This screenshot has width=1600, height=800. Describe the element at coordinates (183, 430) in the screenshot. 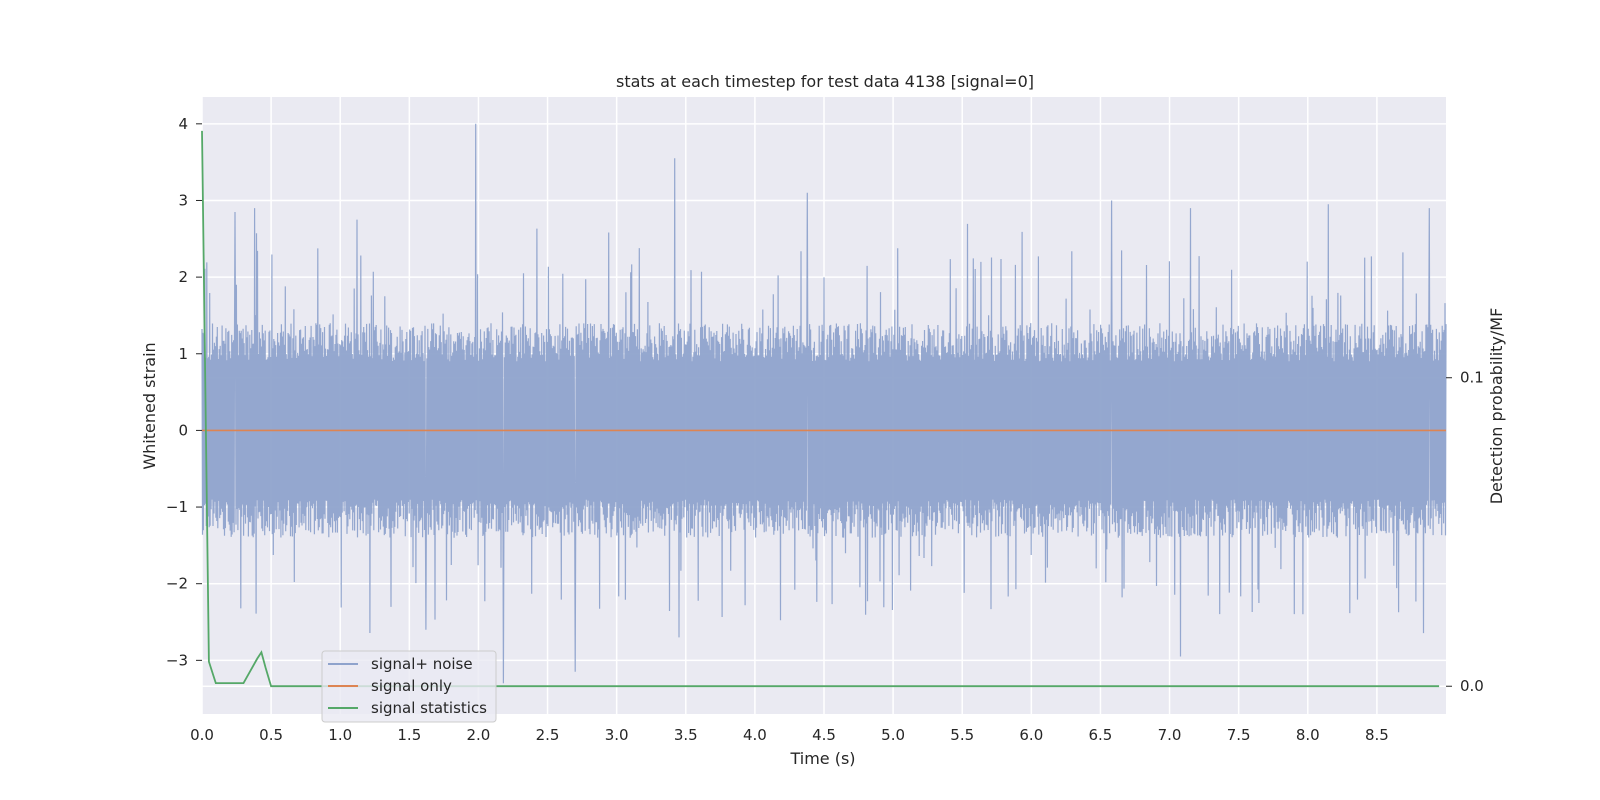

I see `y-tick-label: 0` at that location.